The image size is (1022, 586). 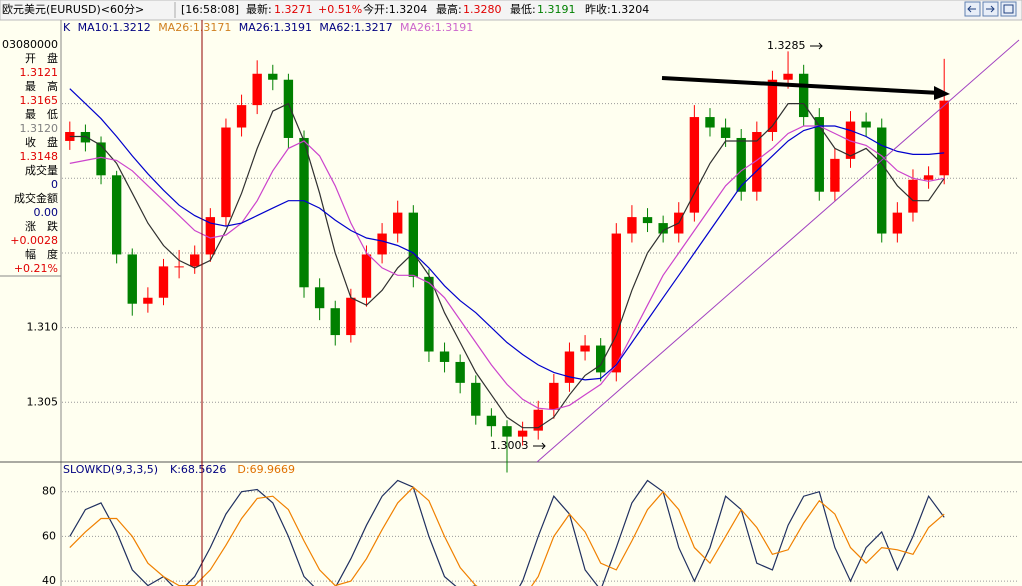 I want to click on panel-item: 1.3121, so click(x=39, y=72).